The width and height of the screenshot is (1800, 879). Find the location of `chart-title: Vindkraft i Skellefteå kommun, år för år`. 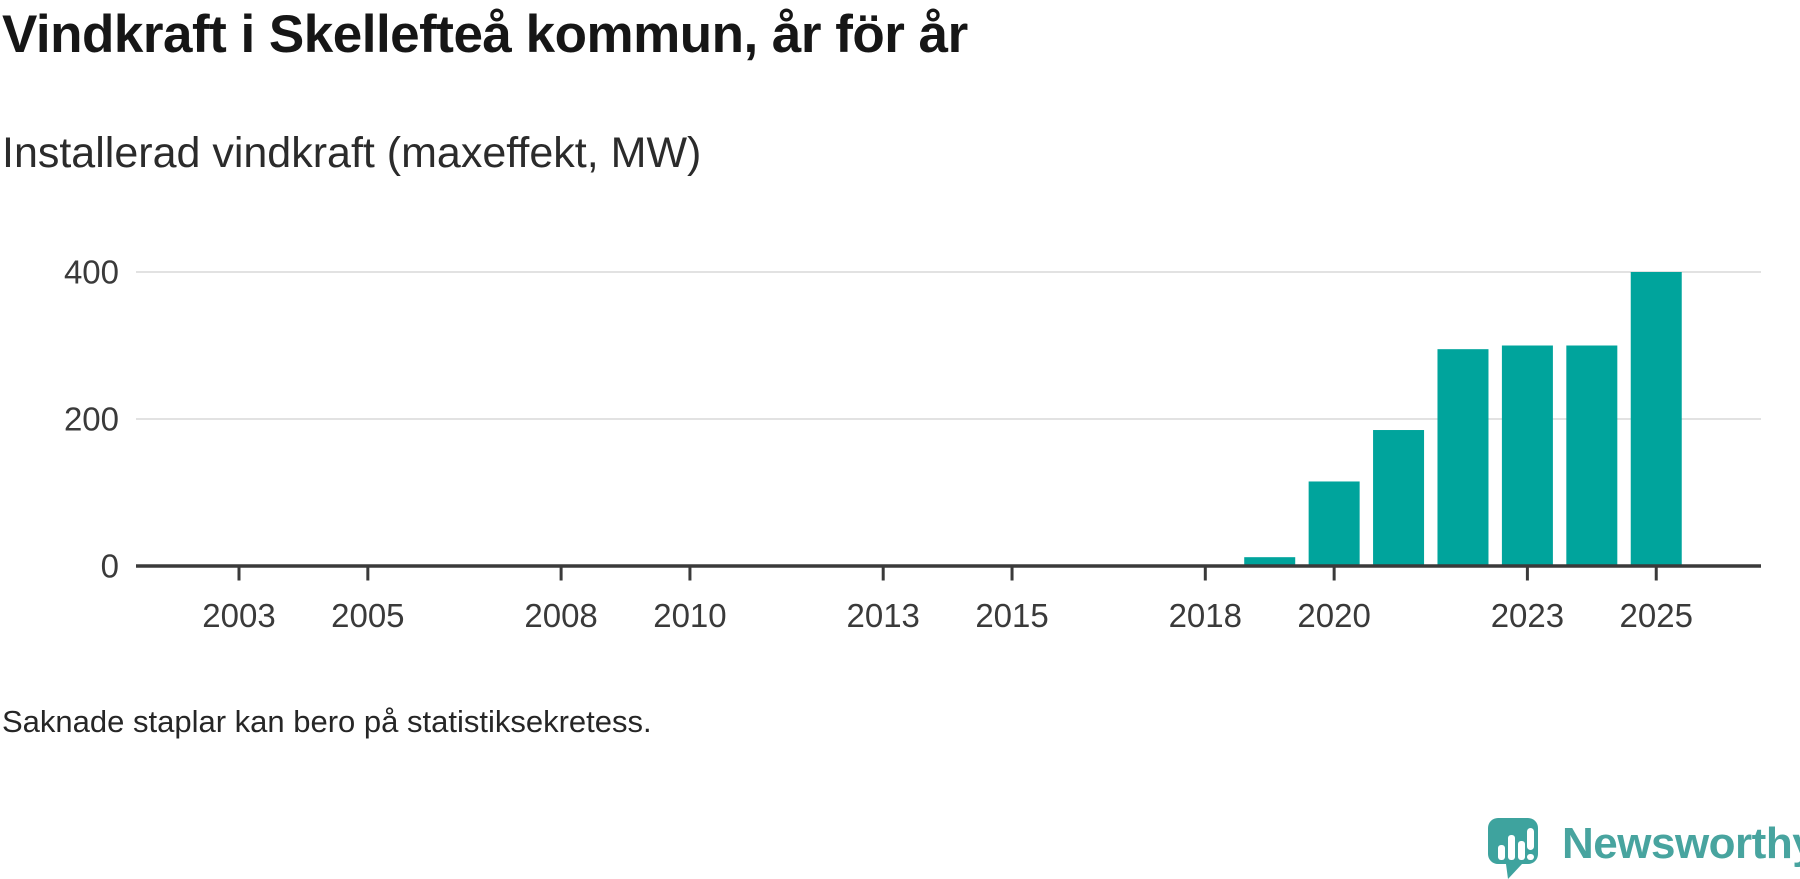

chart-title: Vindkraft i Skellefteå kommun, år för år is located at coordinates (485, 34).